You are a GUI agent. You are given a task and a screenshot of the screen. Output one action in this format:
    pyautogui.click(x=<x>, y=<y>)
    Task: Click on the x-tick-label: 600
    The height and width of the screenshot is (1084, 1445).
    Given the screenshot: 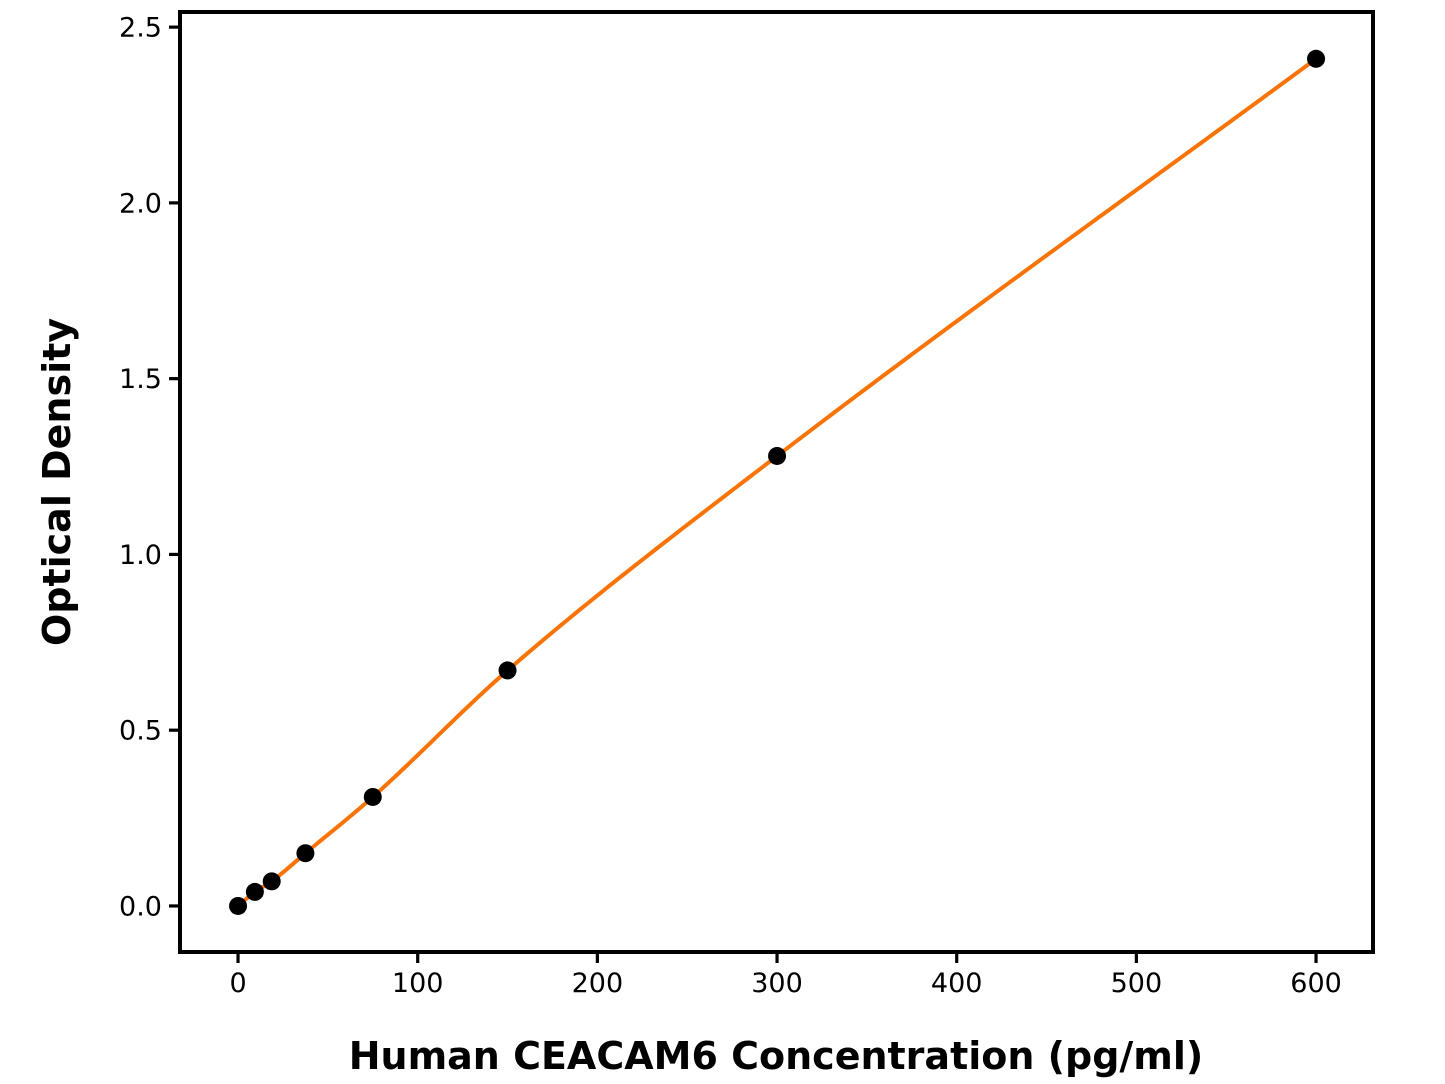 What is the action you would take?
    pyautogui.click(x=1316, y=983)
    